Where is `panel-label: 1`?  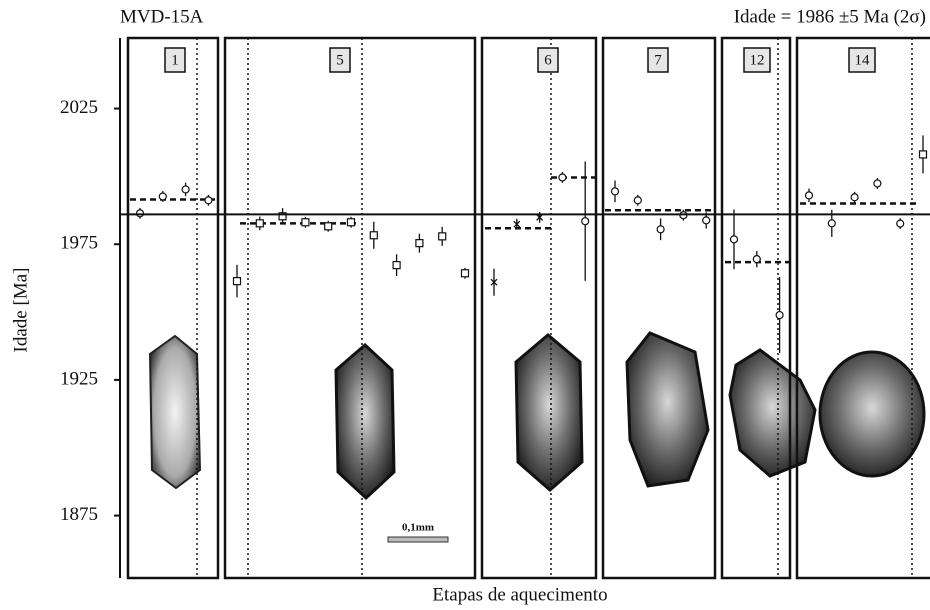
panel-label: 1 is located at coordinates (175, 60).